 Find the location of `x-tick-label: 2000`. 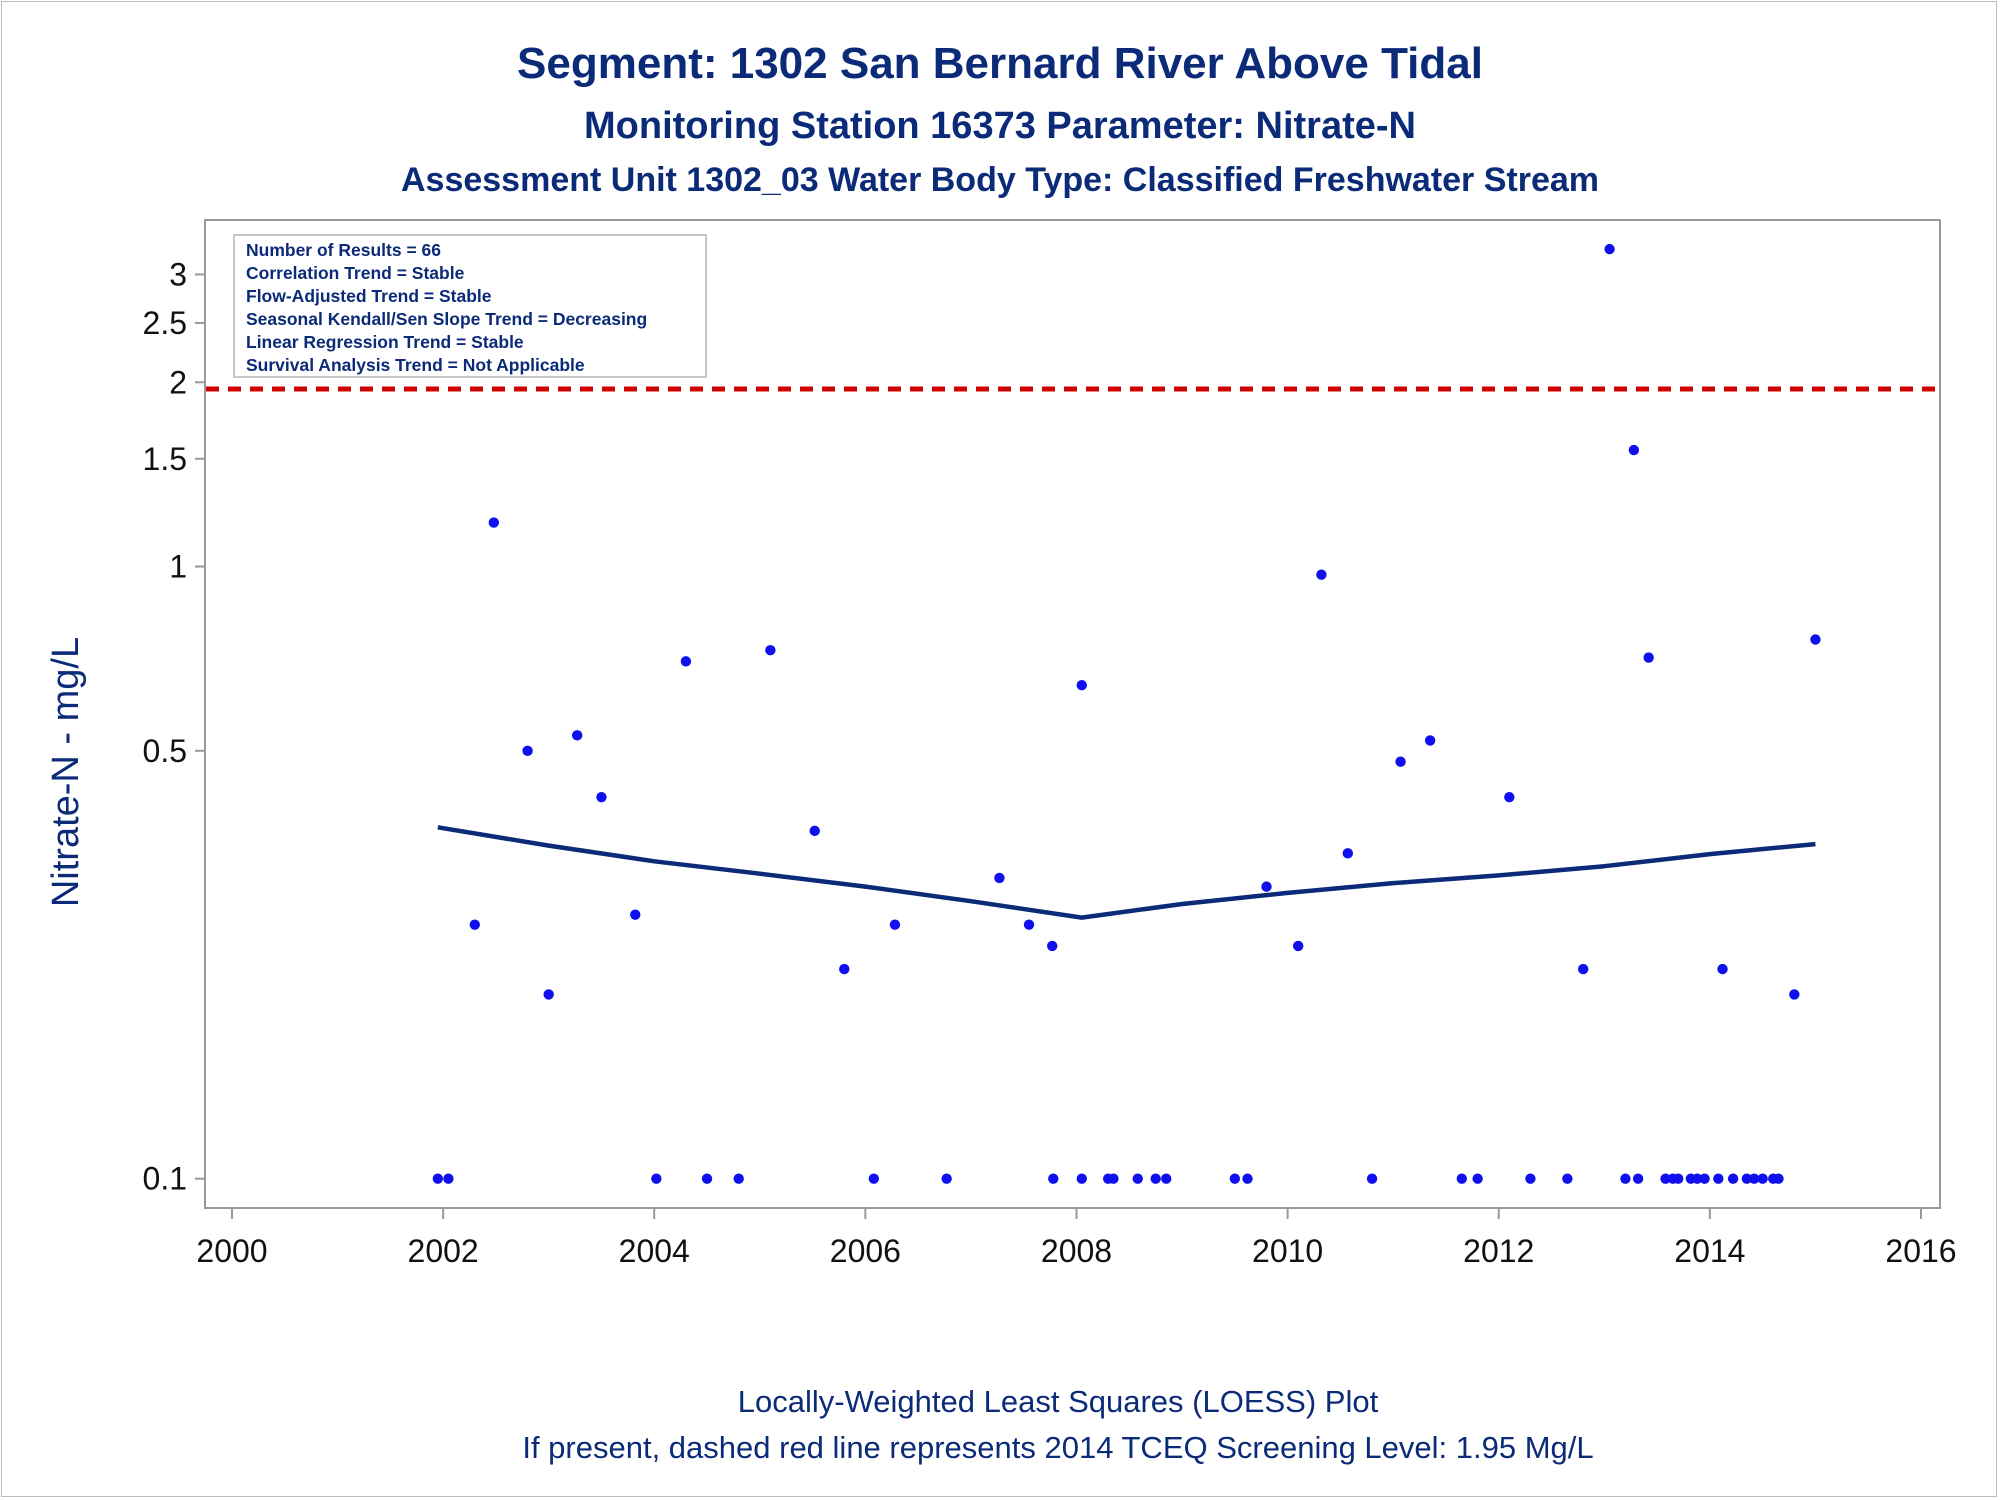

x-tick-label: 2000 is located at coordinates (231, 1251).